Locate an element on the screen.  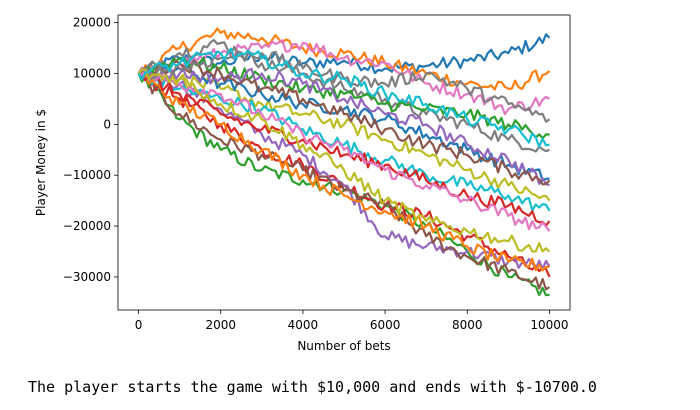
x-axis: 0 2000 4000 6000 8000 10000 is located at coordinates (352, 321).